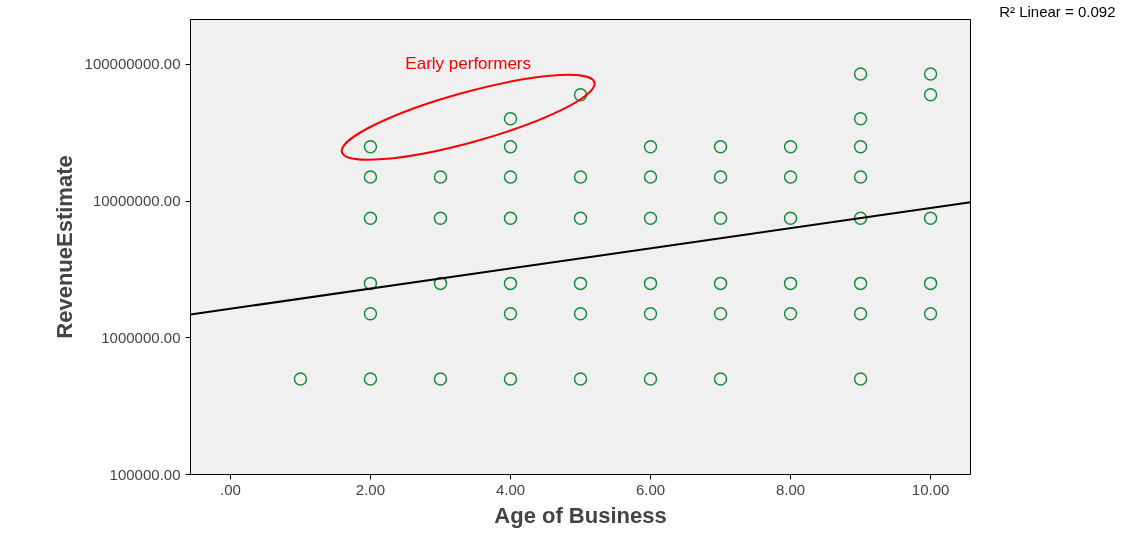 This screenshot has height=550, width=1125. Describe the element at coordinates (230, 489) in the screenshot. I see `x-tick-label: .00` at that location.